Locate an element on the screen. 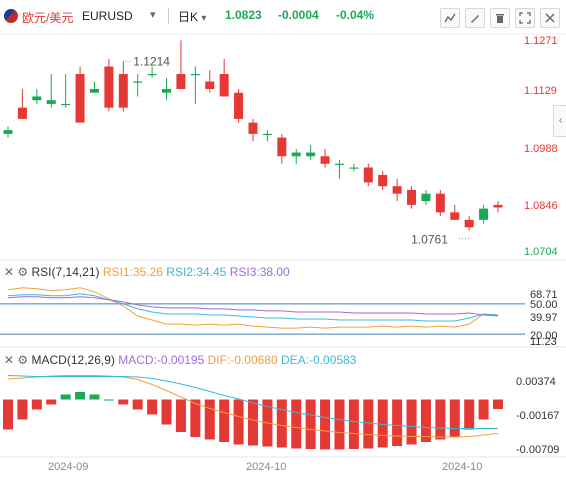 The image size is (566, 483). macd-line-dif is located at coordinates (253, 406).